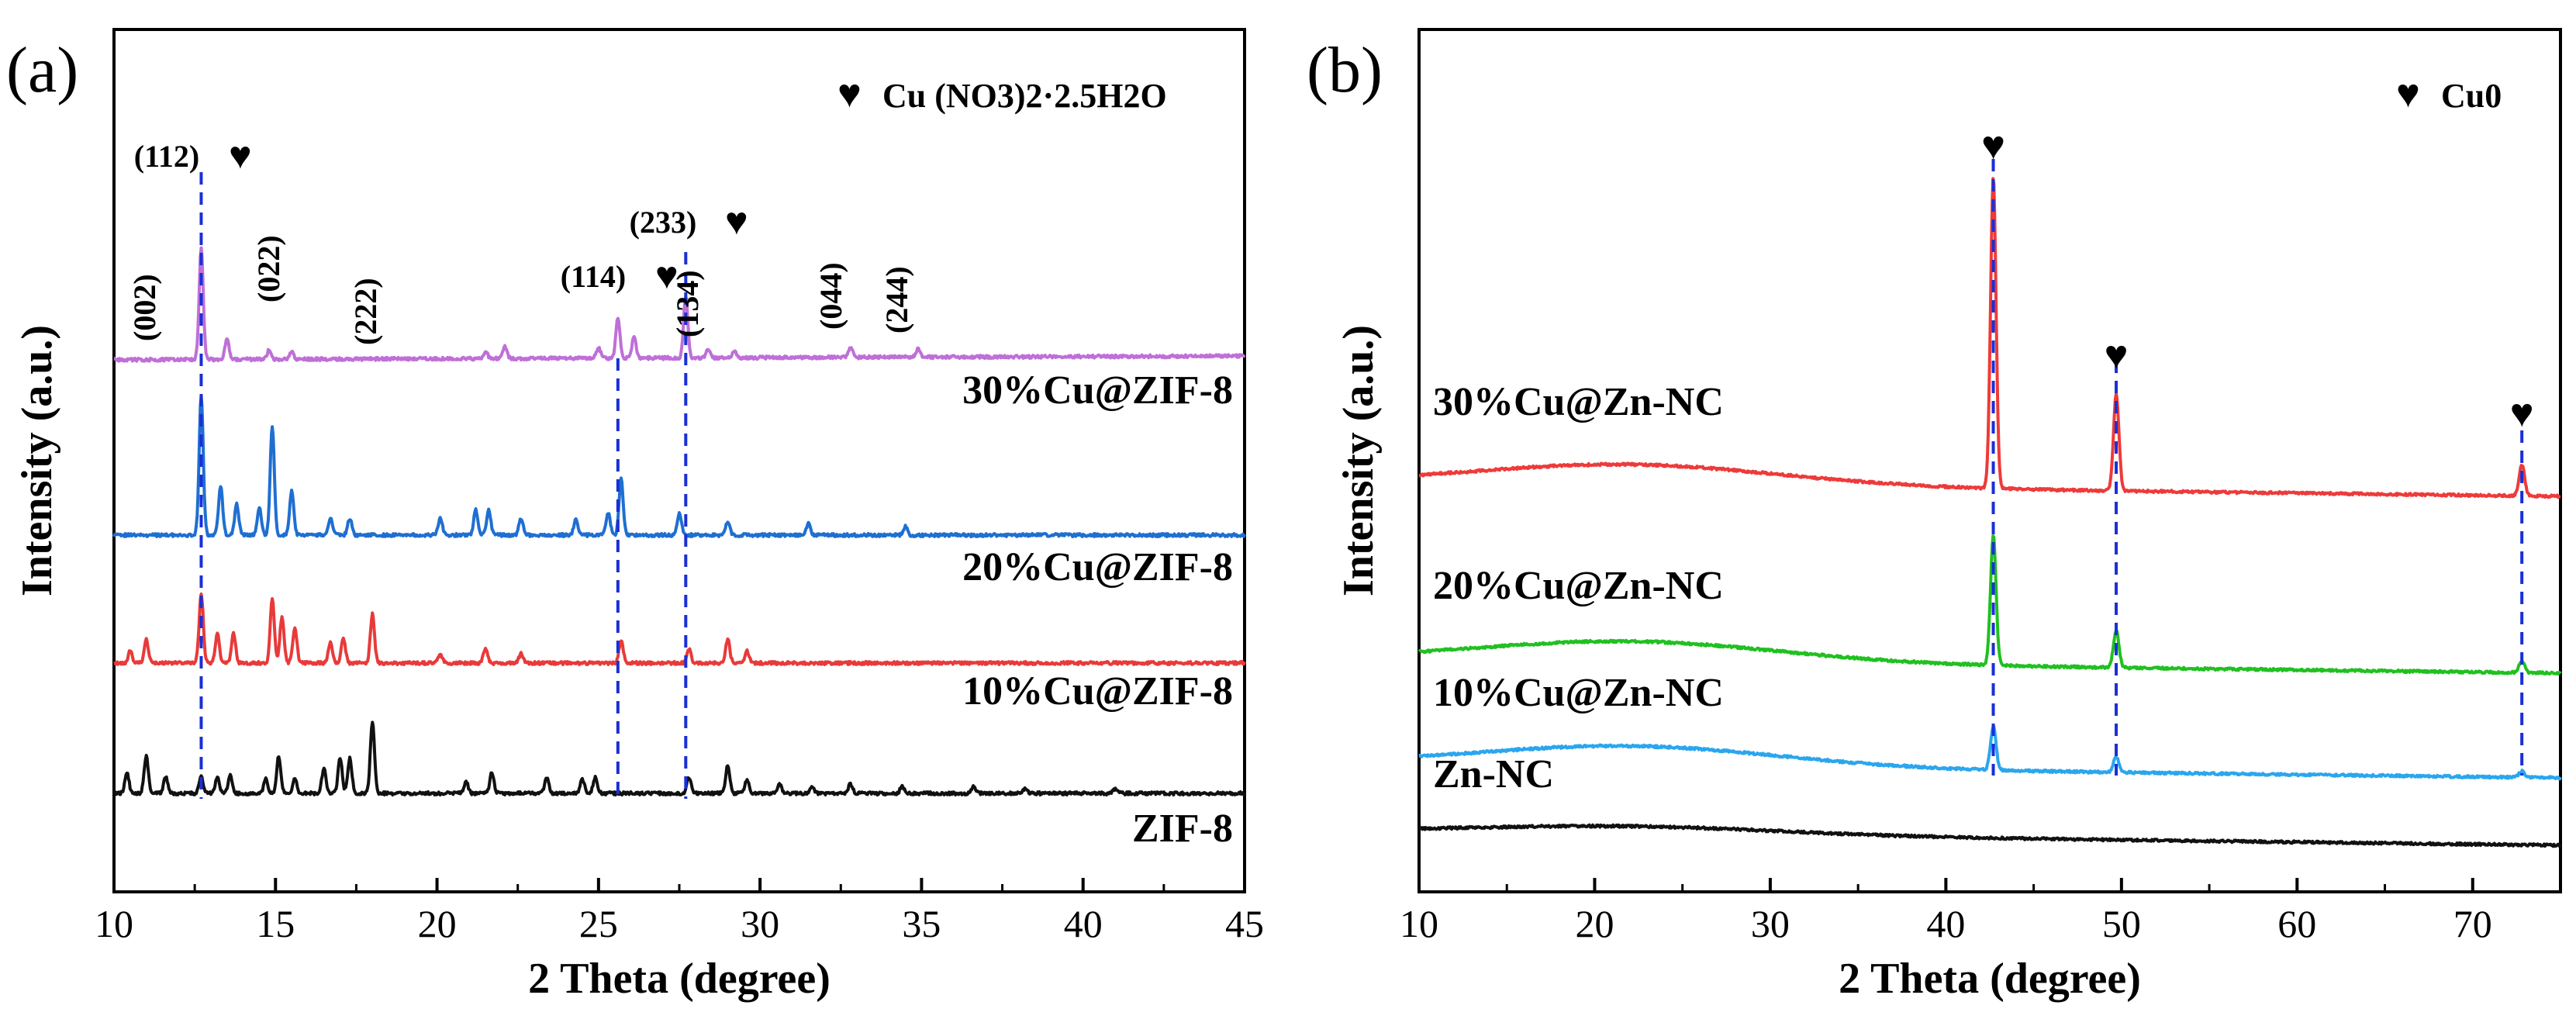  I want to click on series-line-20-cu-zn-nc, so click(1990, 604).